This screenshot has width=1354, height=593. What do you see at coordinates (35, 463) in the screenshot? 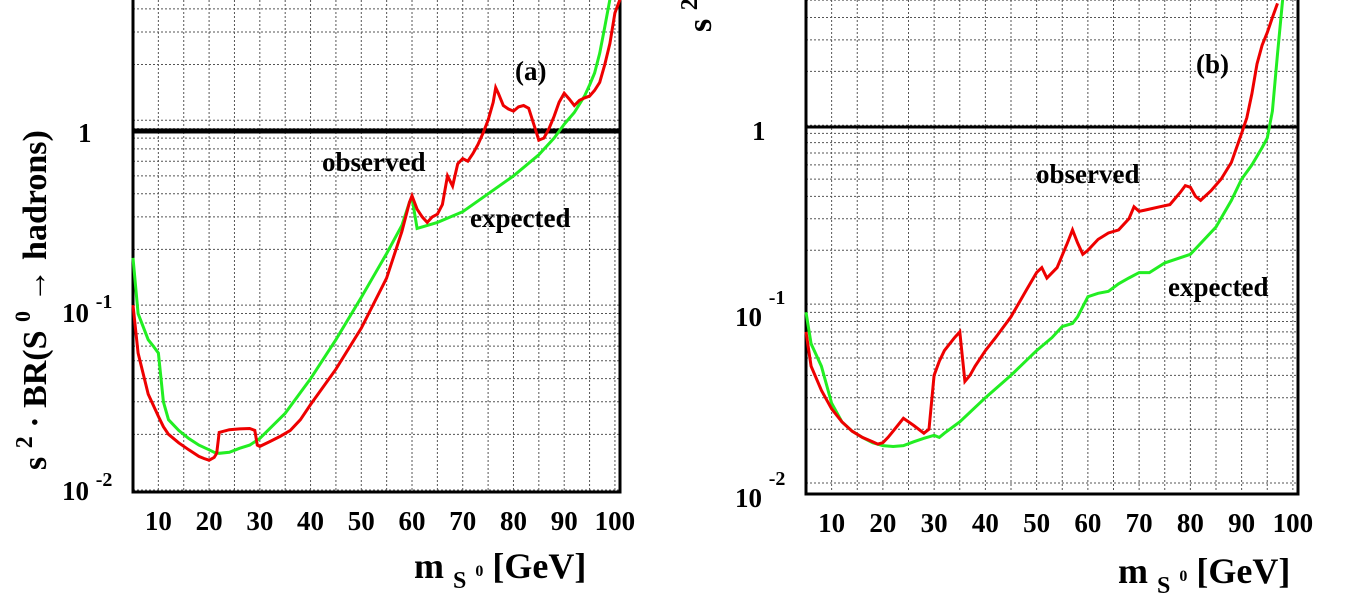
I see `panel-a-y-title-s: s` at bounding box center [35, 463].